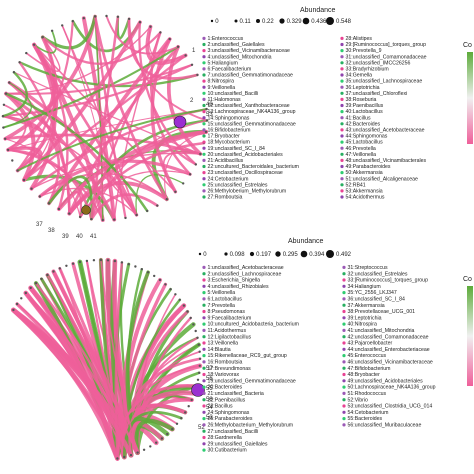 This screenshot has height=474, width=474. I want to click on taxa-legend-item: 55:Bacteroides, so click(365, 419).